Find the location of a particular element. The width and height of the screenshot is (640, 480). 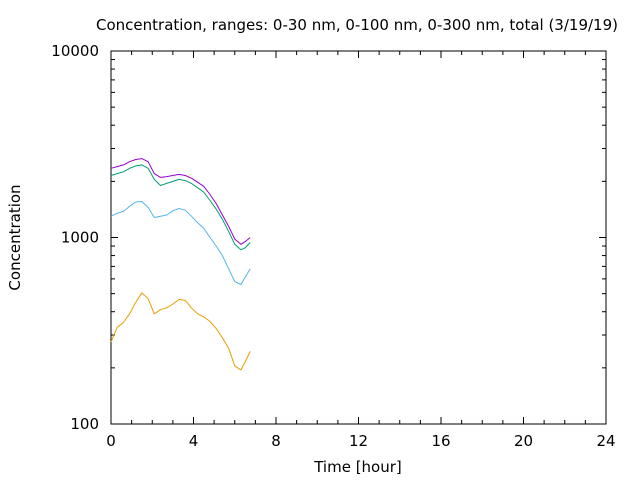

y-tick-label: 10000 is located at coordinates (75, 51).